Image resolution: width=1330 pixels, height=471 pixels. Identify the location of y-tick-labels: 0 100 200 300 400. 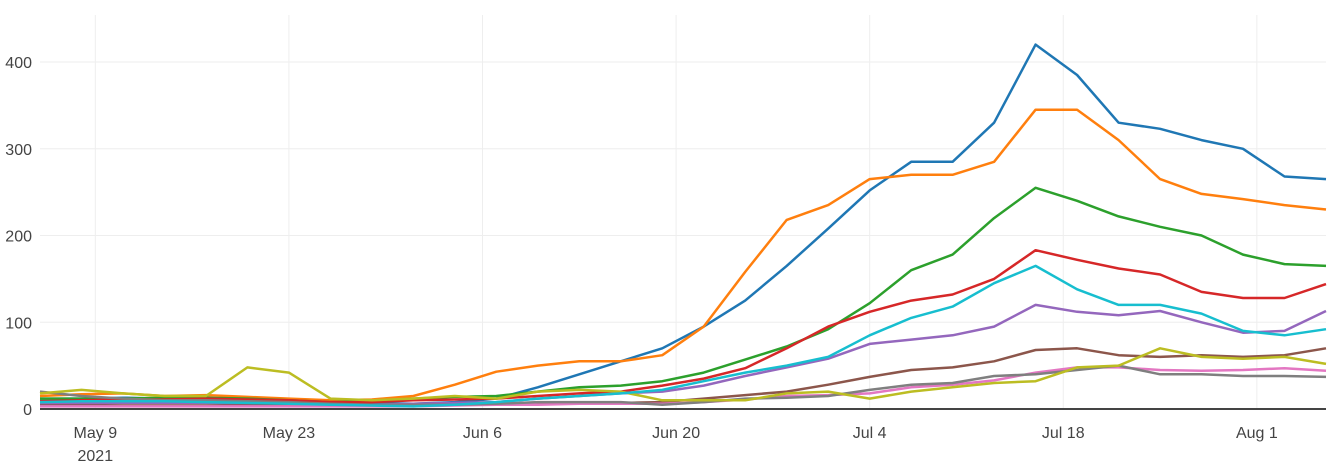
(18, 237).